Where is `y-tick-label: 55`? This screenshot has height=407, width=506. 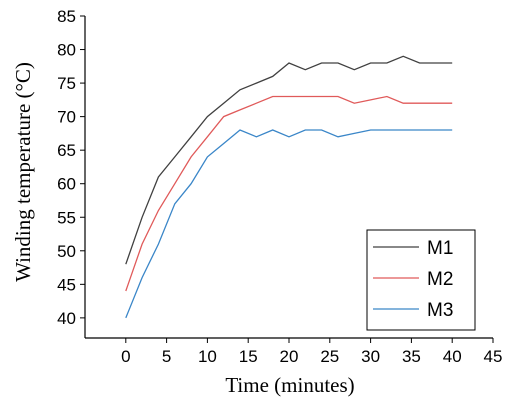 y-tick-label: 55 is located at coordinates (66, 217).